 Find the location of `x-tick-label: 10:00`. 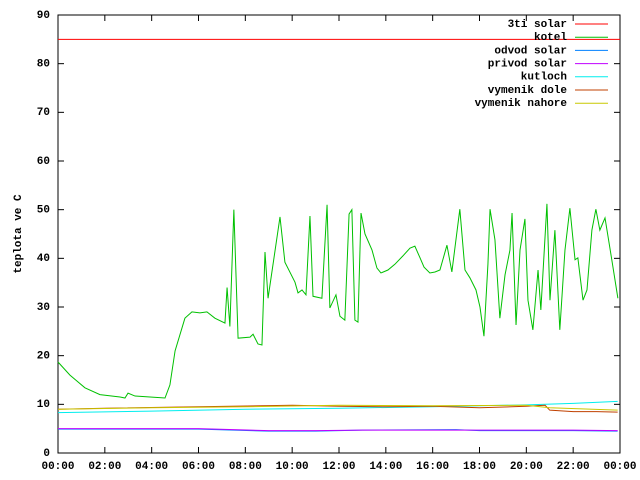

x-tick-label: 10:00 is located at coordinates (292, 467).